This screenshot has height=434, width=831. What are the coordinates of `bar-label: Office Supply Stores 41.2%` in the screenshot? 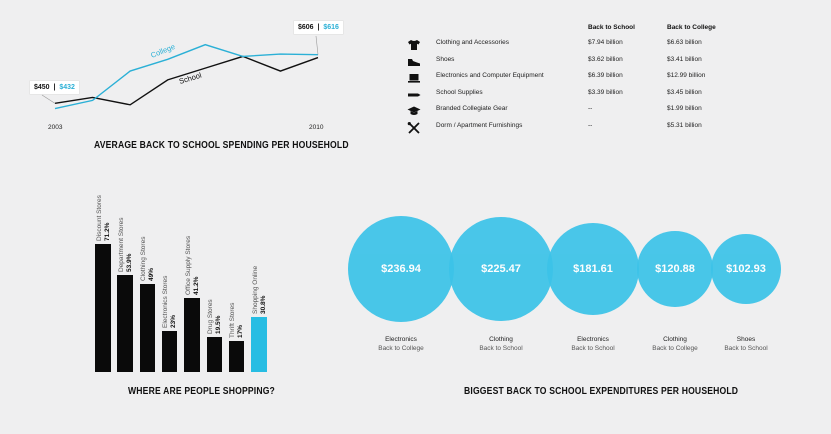 It's located at (192, 265).